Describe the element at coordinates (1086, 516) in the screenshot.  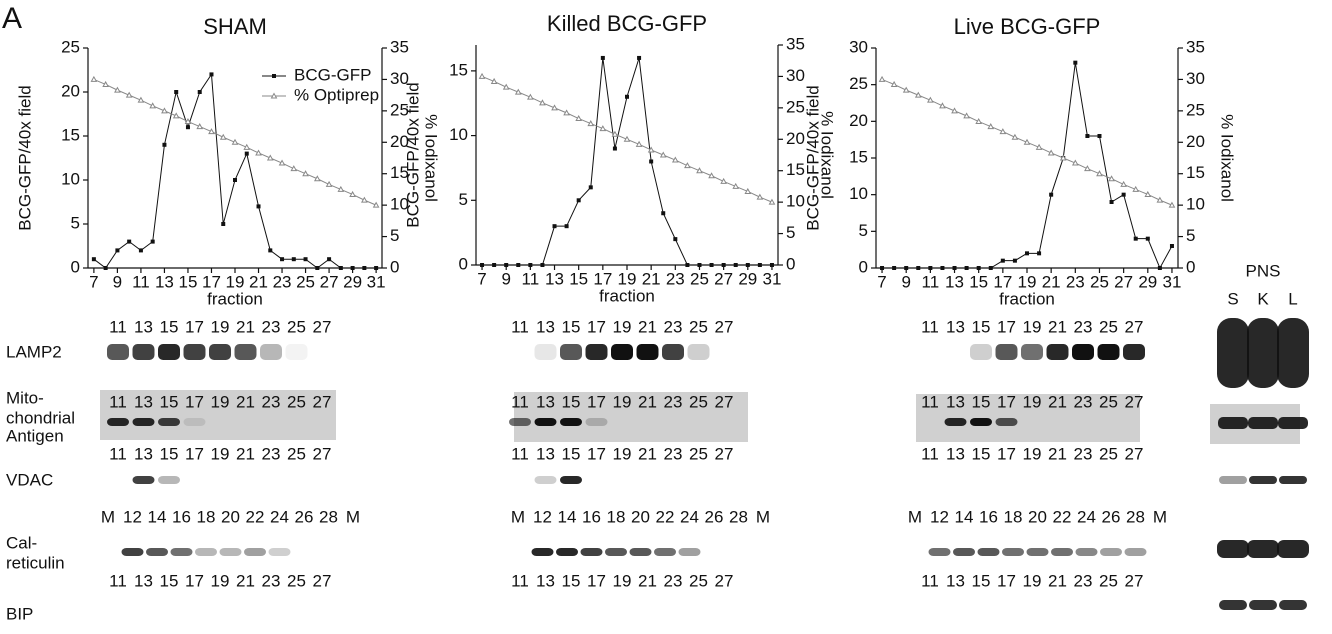
I see `lane-label: 24` at that location.